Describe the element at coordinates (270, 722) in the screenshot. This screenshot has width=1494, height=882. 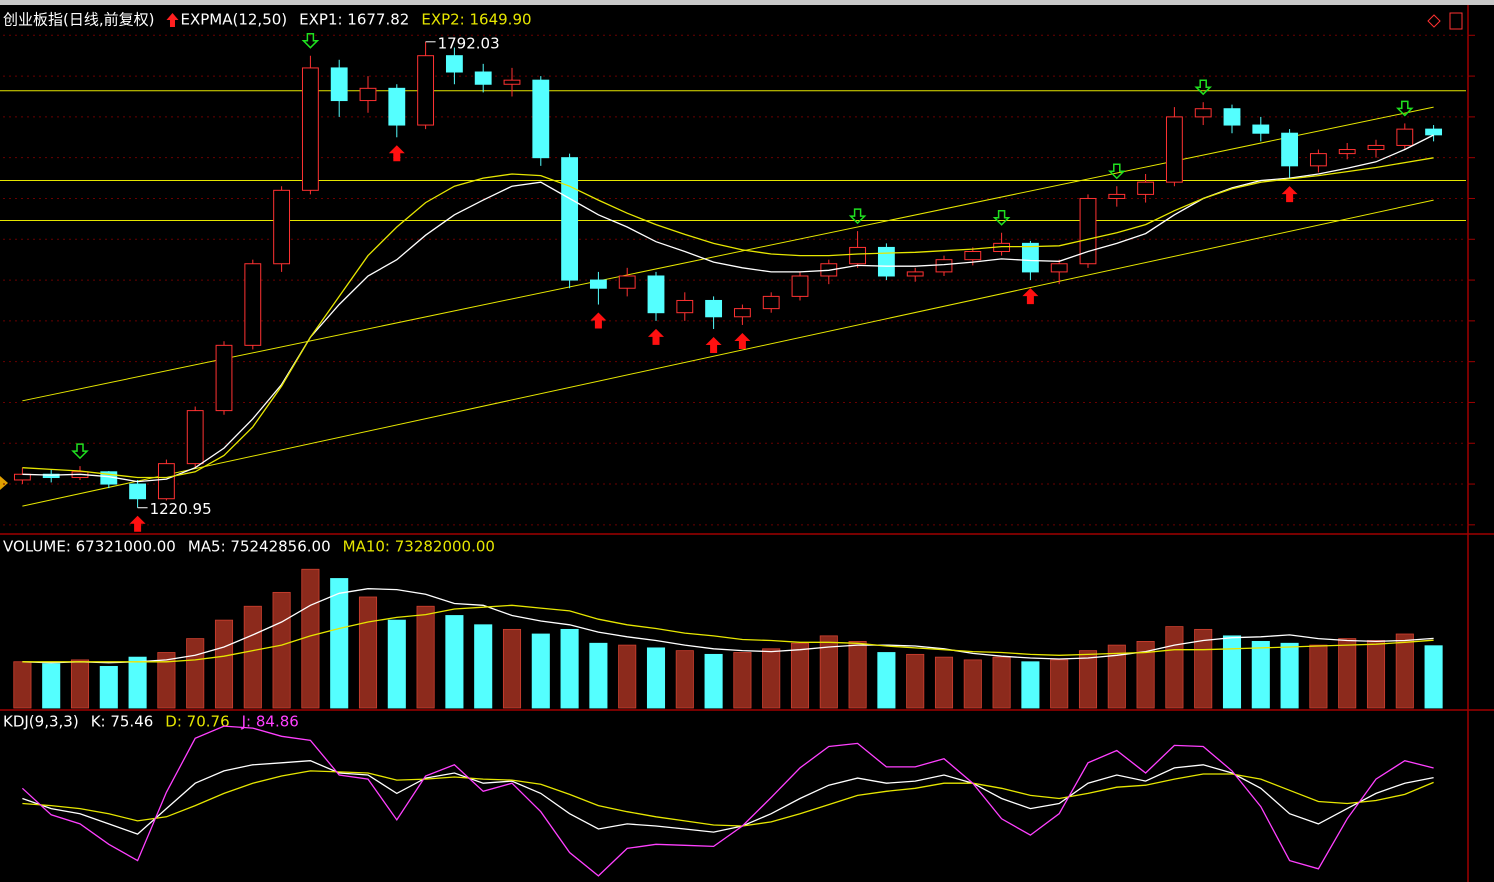
I see `legend-entry: J: 84.86` at that location.